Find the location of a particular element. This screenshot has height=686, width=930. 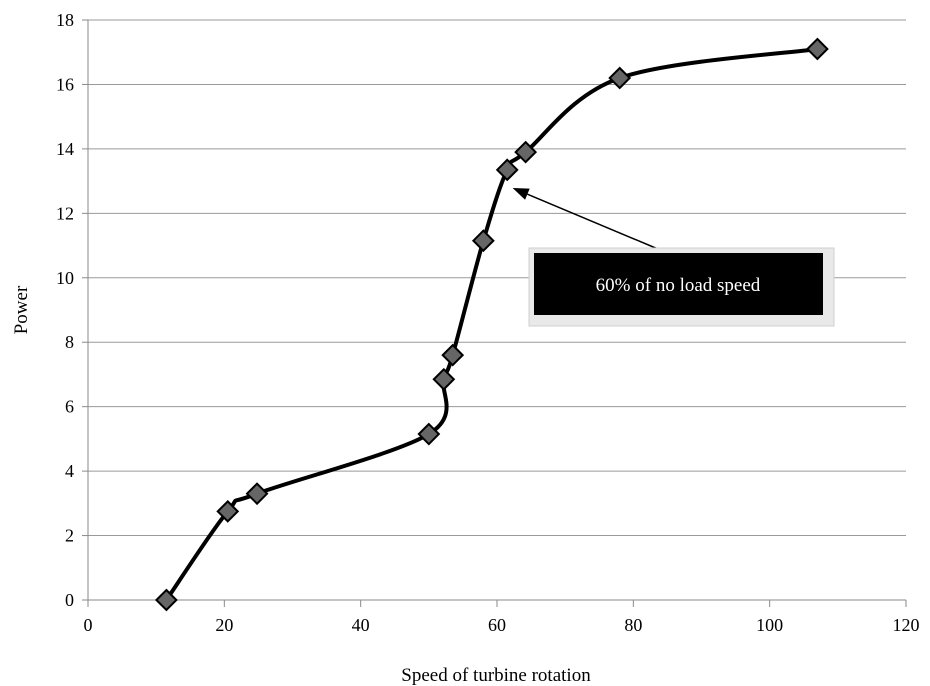

x-tick-label: 40 is located at coordinates (361, 625).